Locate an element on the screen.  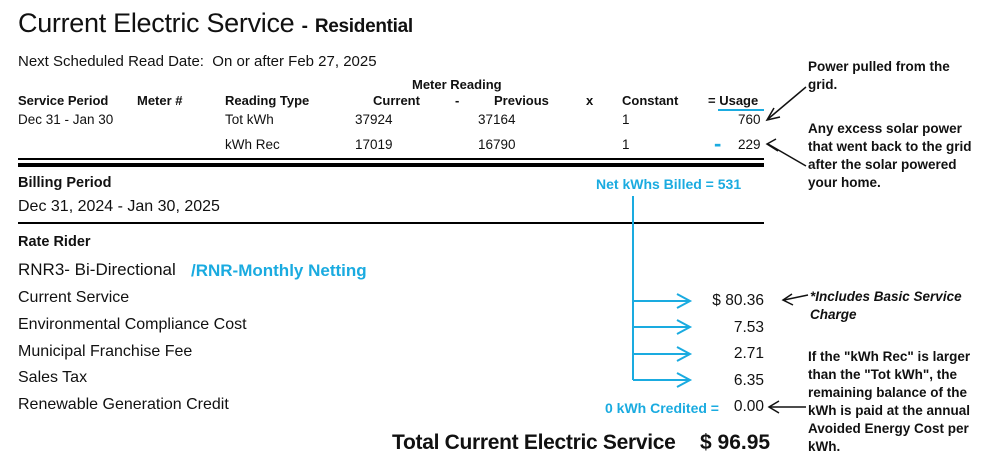
col-times: x is located at coordinates (590, 100).